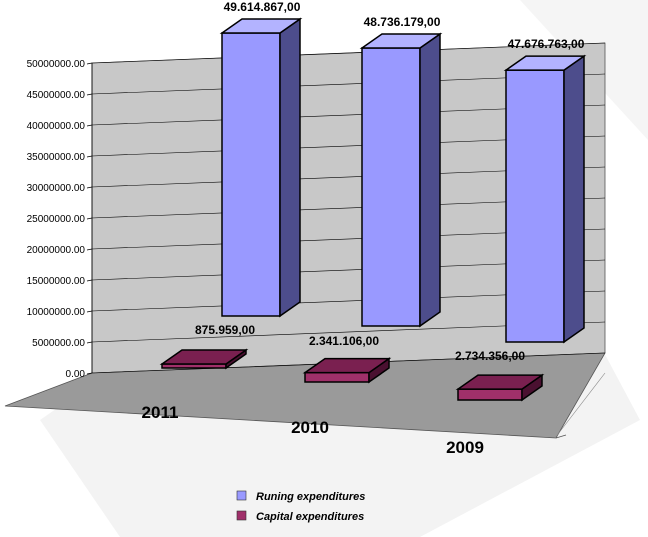 This screenshot has width=648, height=537. What do you see at coordinates (56, 312) in the screenshot?
I see `y-tick-label: 10000000.00` at bounding box center [56, 312].